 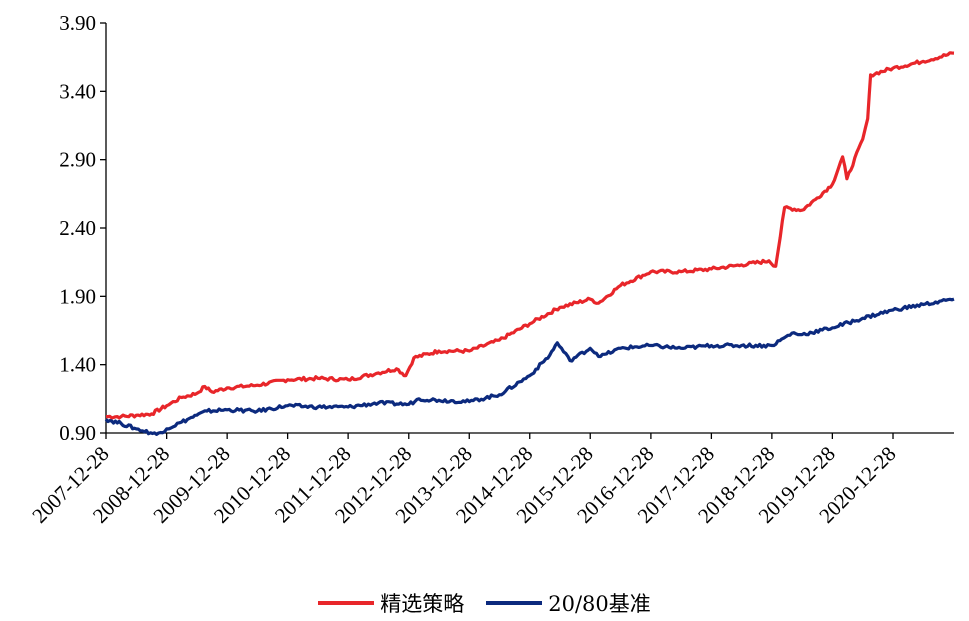 I want to click on legend-item-series-2: 20/80基准, so click(x=568, y=603).